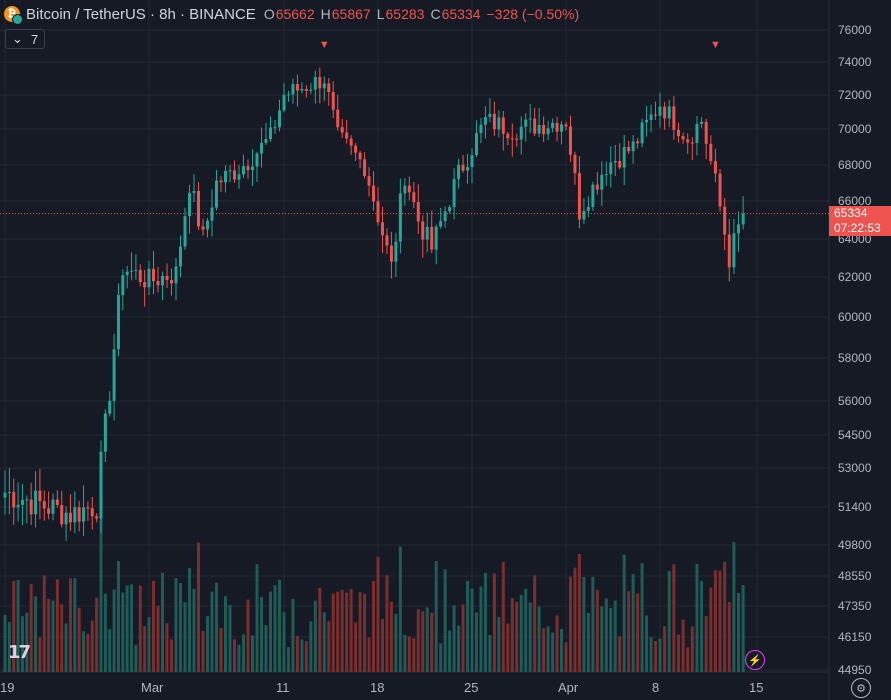  I want to click on signal-marker-icon: ▼, so click(324, 45).